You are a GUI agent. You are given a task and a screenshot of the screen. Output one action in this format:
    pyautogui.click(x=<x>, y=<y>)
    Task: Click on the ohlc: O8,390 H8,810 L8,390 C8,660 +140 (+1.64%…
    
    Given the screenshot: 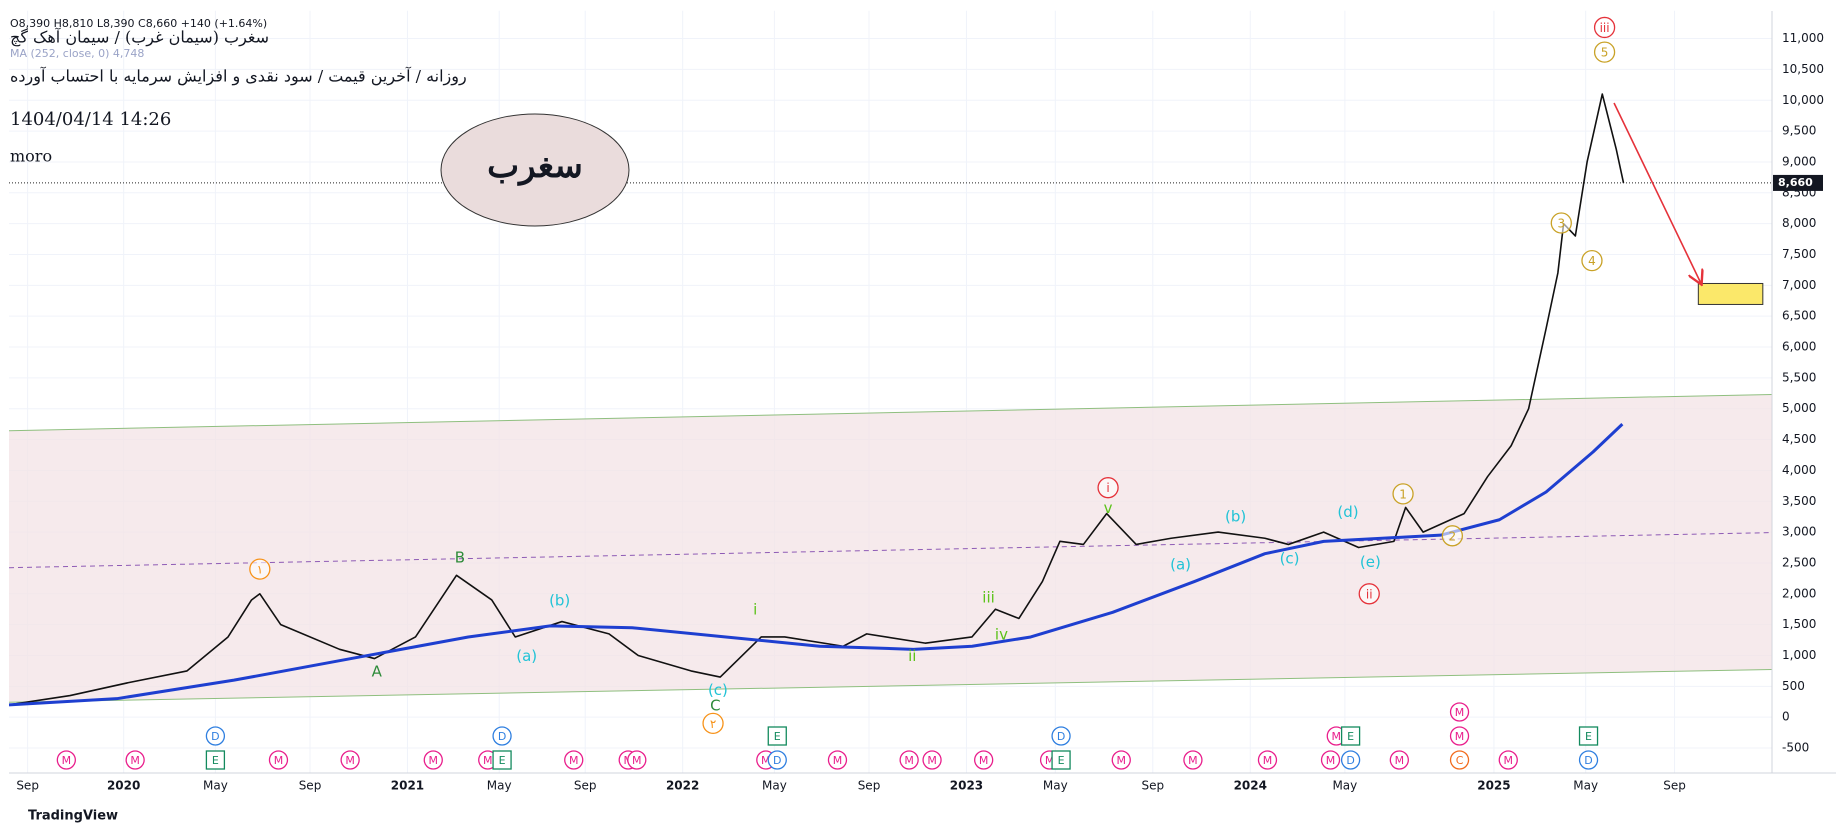 What is the action you would take?
    pyautogui.click(x=138, y=23)
    